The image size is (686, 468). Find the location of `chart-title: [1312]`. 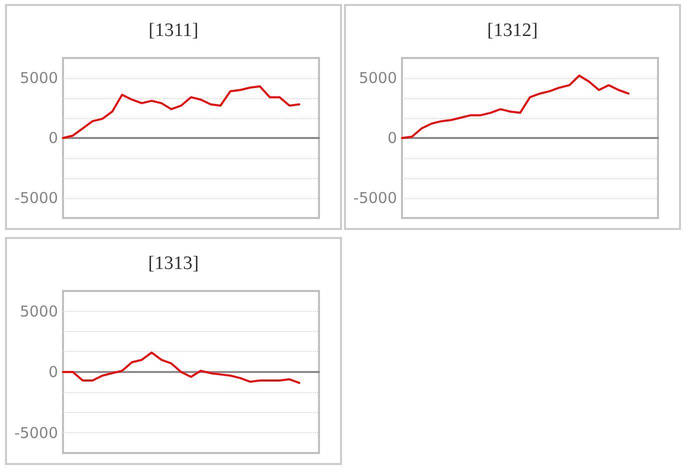

chart-title: [1312] is located at coordinates (512, 30).